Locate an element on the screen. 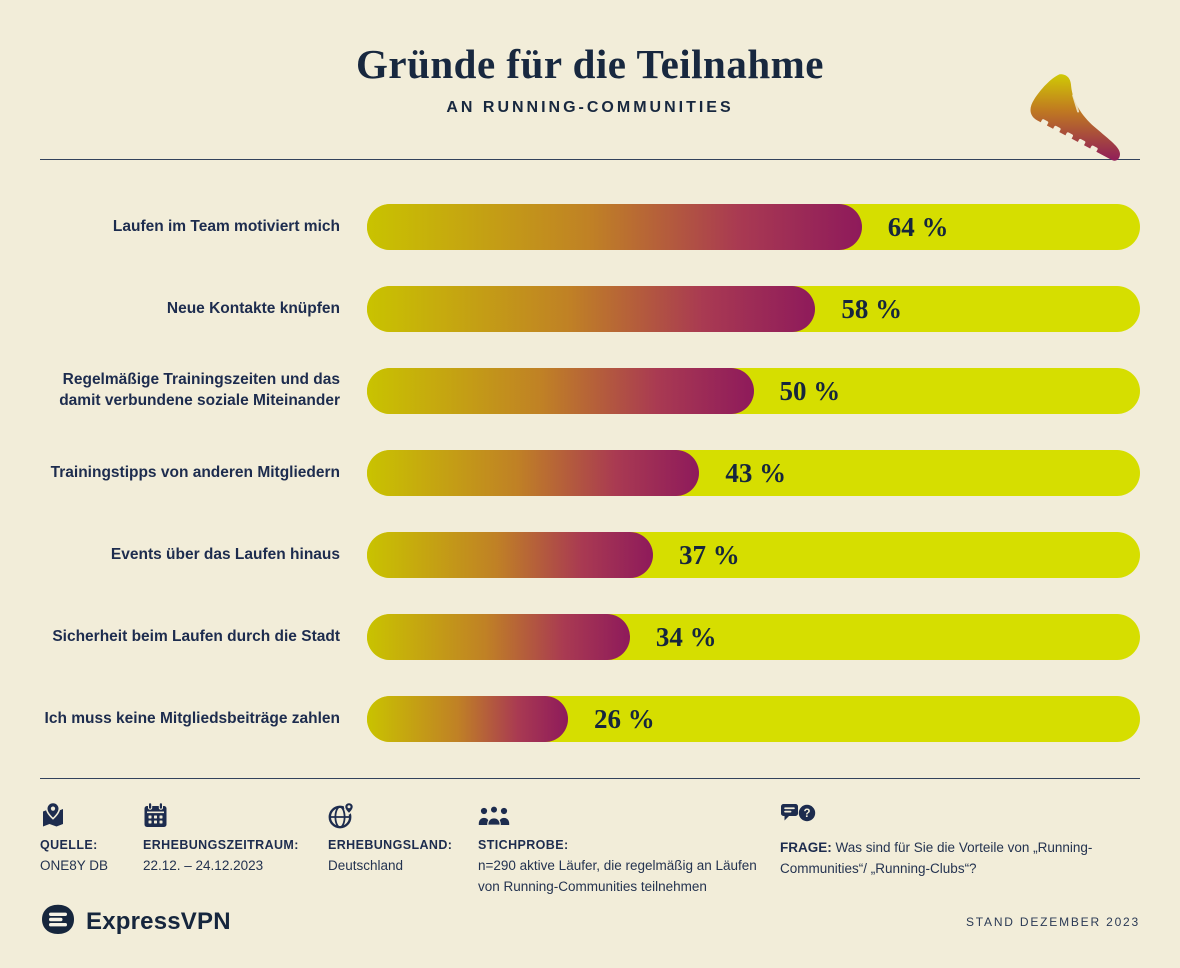 The width and height of the screenshot is (1180, 968). expressvpn-wordmark: ExpressVPN is located at coordinates (158, 921).